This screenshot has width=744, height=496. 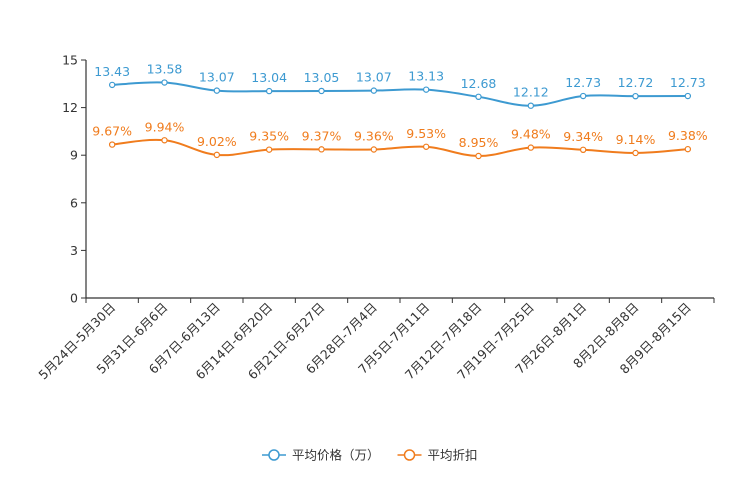 I want to click on data-label: 9.02%, so click(x=217, y=141).